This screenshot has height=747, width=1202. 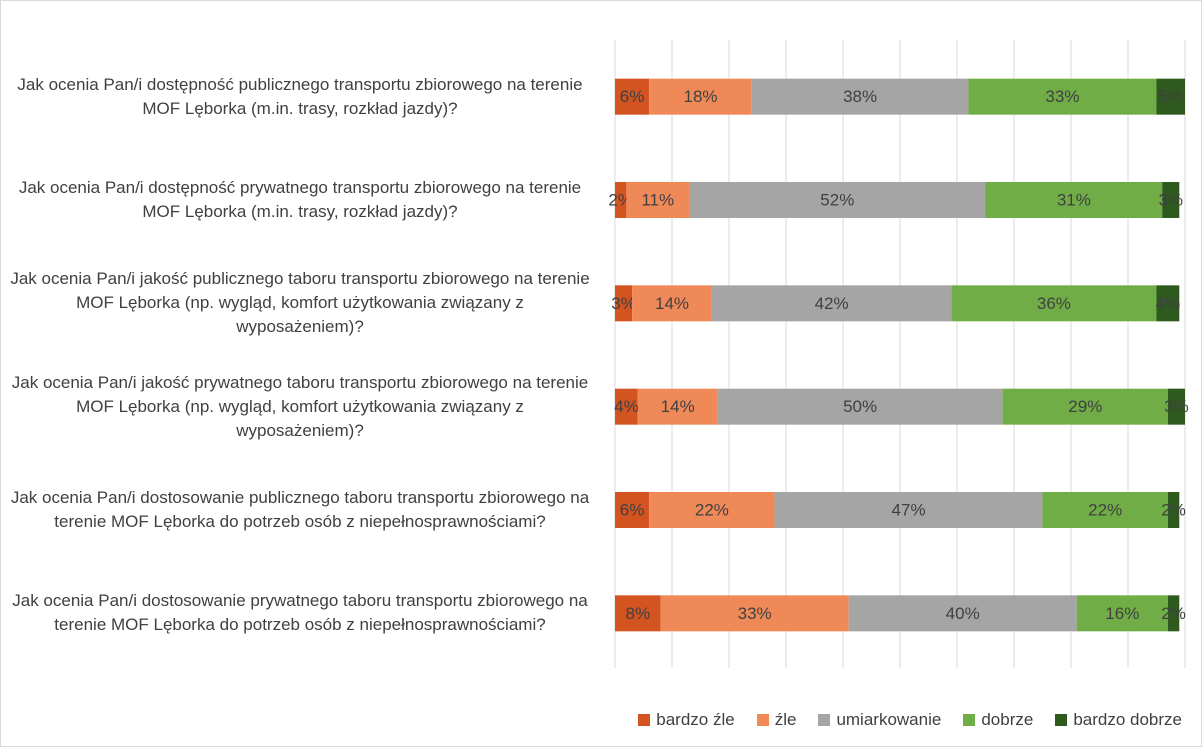 I want to click on data-label: 16%, so click(x=1122, y=613).